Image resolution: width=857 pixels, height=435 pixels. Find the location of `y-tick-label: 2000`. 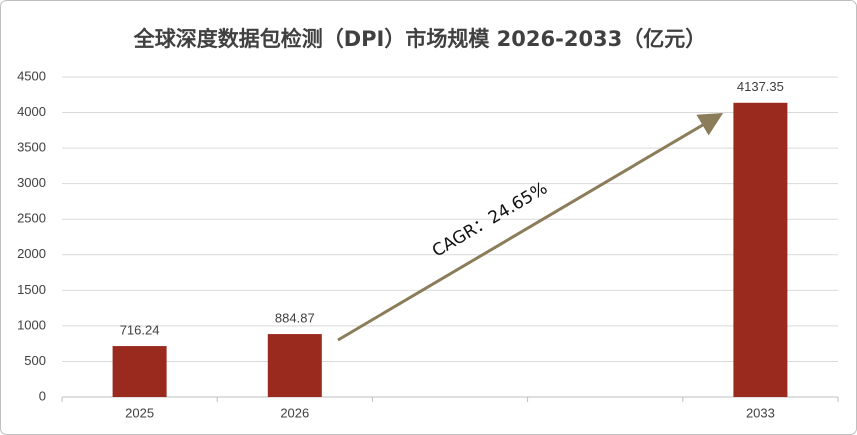

y-tick-label: 2000 is located at coordinates (31, 253).